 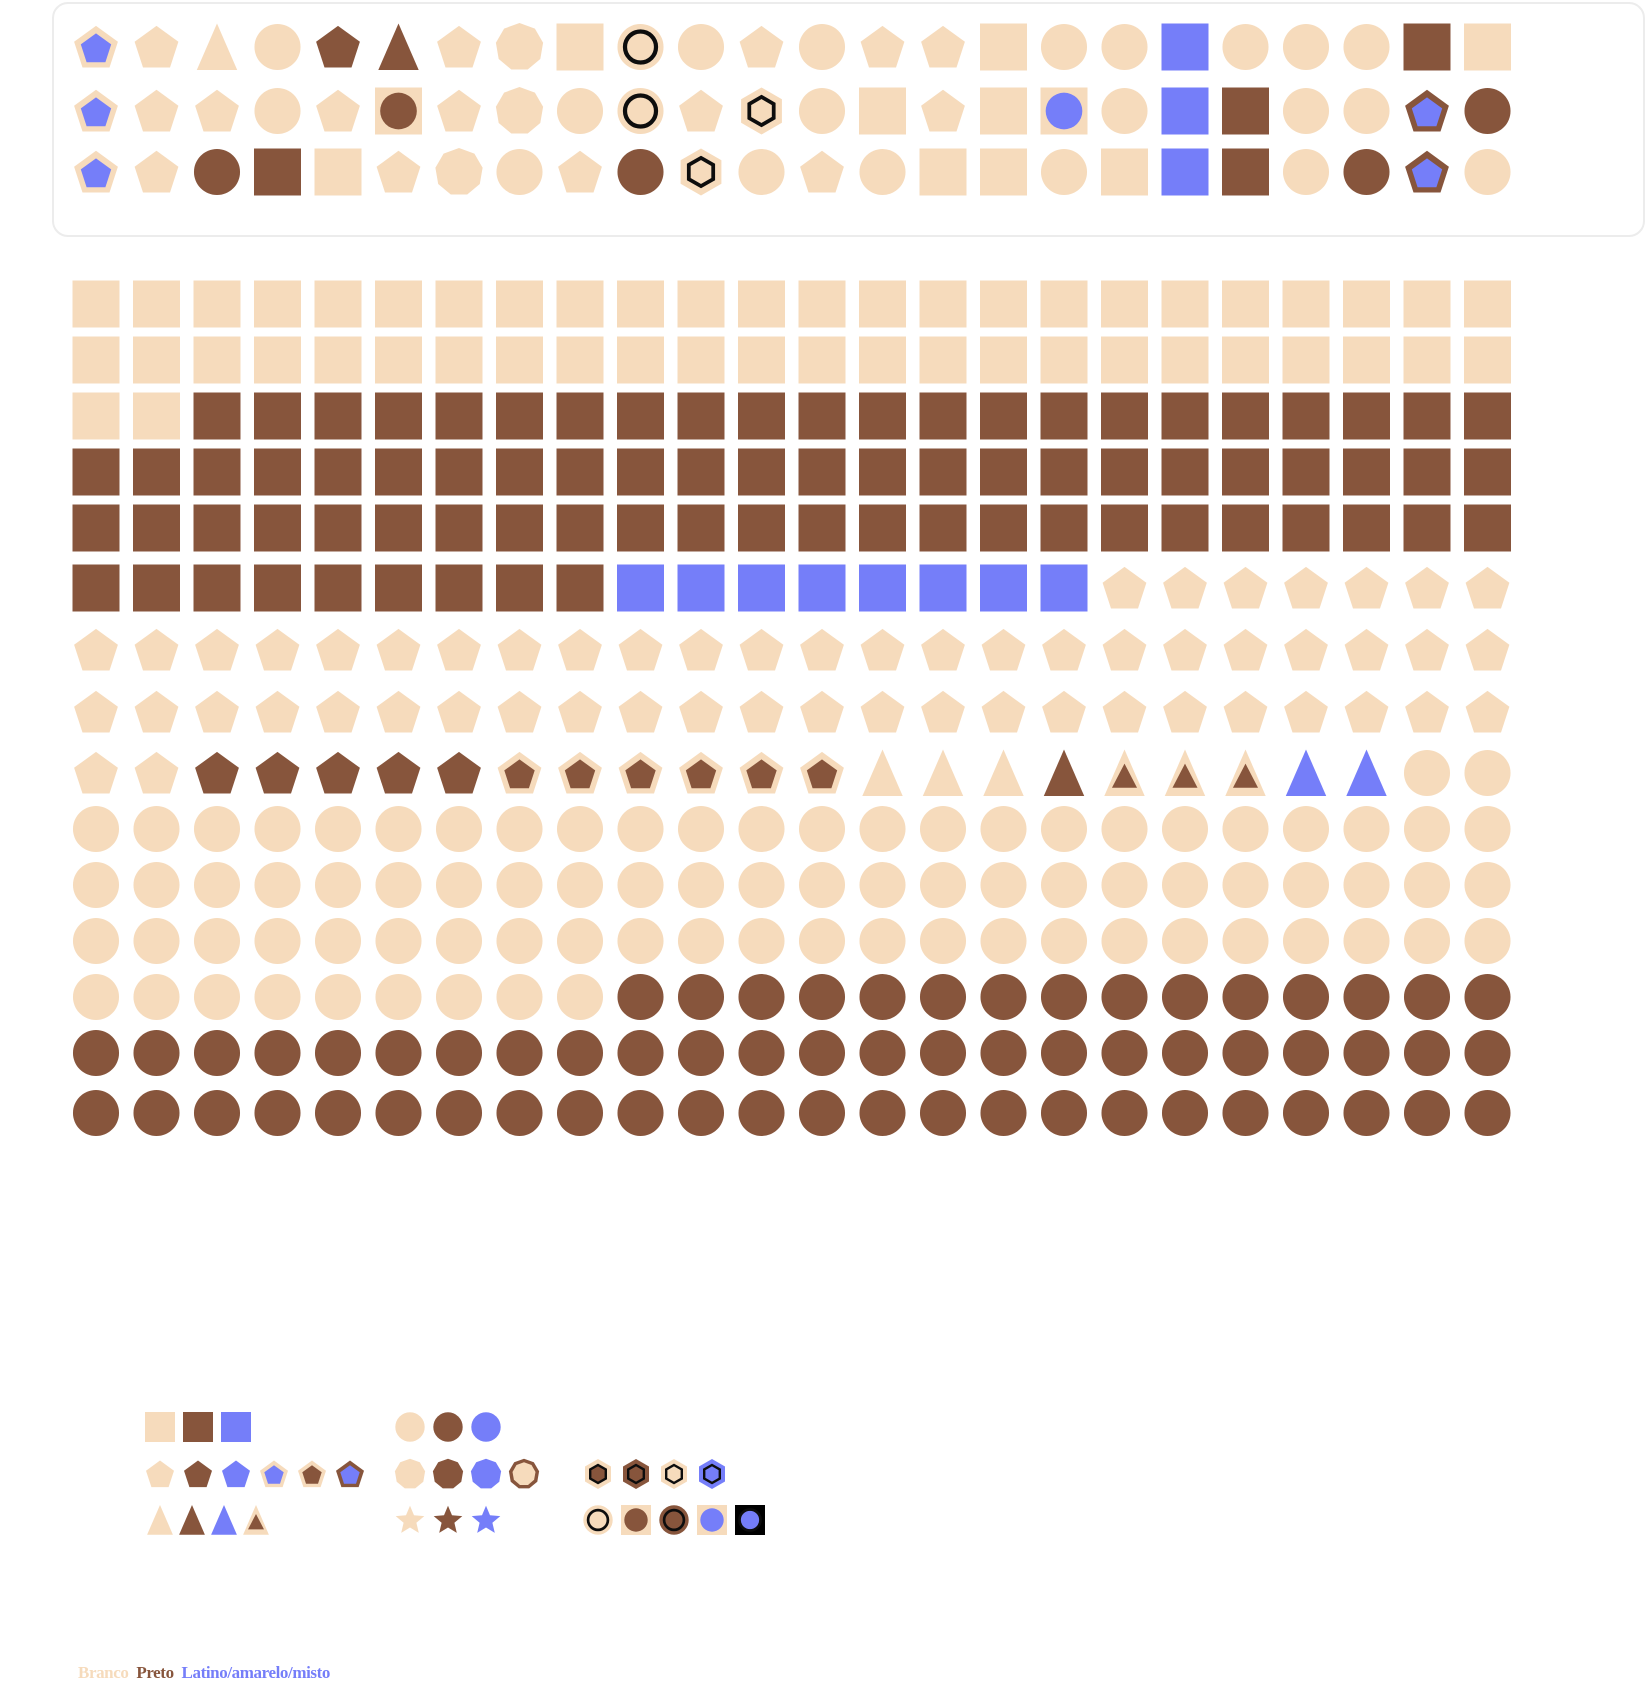 I want to click on symbol-circ-sq-pb, so click(x=636, y=1520).